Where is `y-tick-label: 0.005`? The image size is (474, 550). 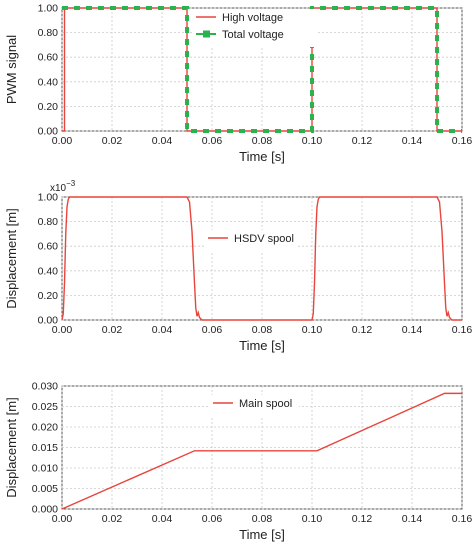 y-tick-label: 0.005 is located at coordinates (45, 489).